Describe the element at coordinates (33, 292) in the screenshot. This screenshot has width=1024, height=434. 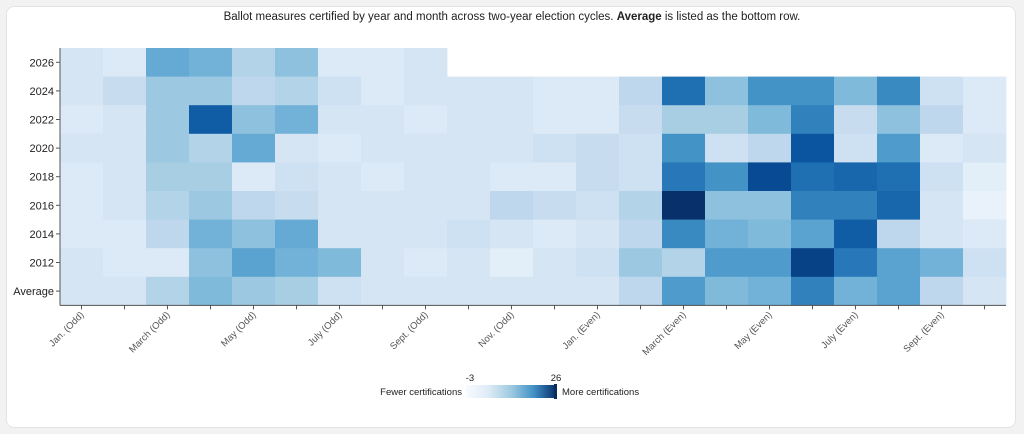
I see `y-tick-label: Average` at that location.